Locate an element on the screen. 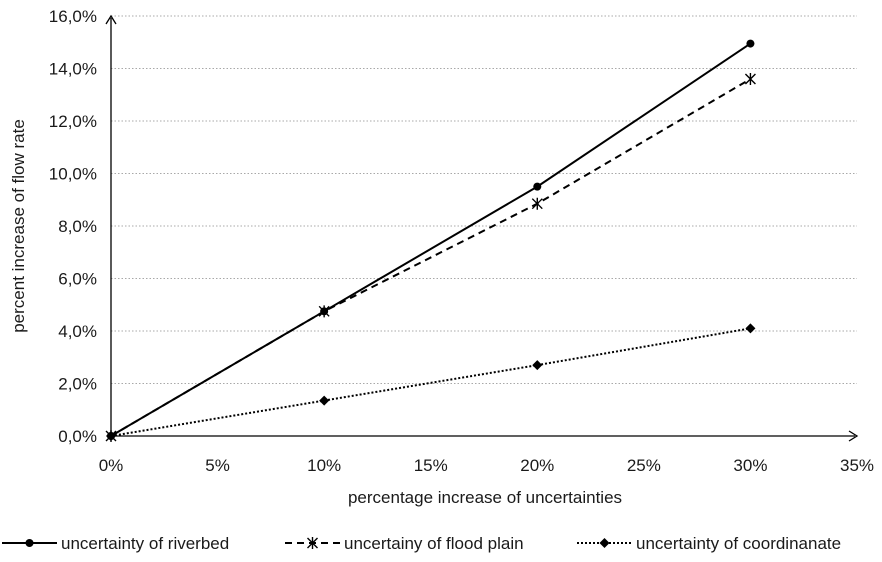 This screenshot has height=562, width=882. legend-item: uncertainty of coordinanate is located at coordinates (709, 543).